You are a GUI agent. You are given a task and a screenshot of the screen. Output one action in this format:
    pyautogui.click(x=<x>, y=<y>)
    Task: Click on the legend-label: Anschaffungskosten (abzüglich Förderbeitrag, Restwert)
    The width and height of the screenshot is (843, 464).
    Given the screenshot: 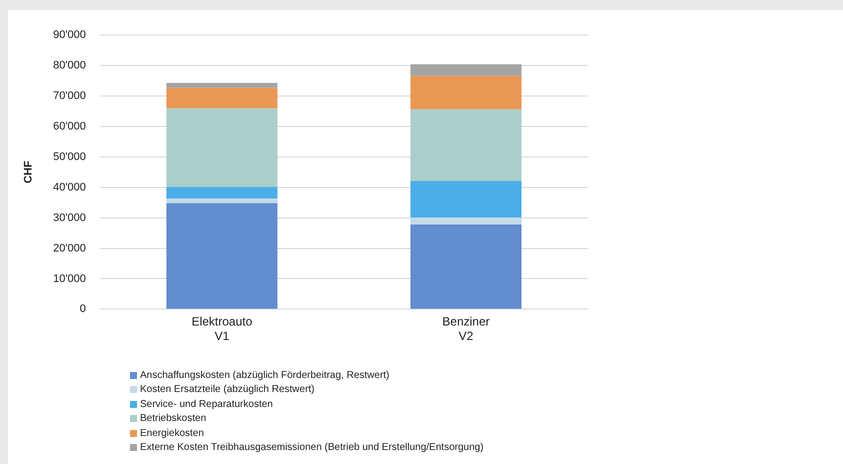 What is the action you would take?
    pyautogui.click(x=265, y=375)
    